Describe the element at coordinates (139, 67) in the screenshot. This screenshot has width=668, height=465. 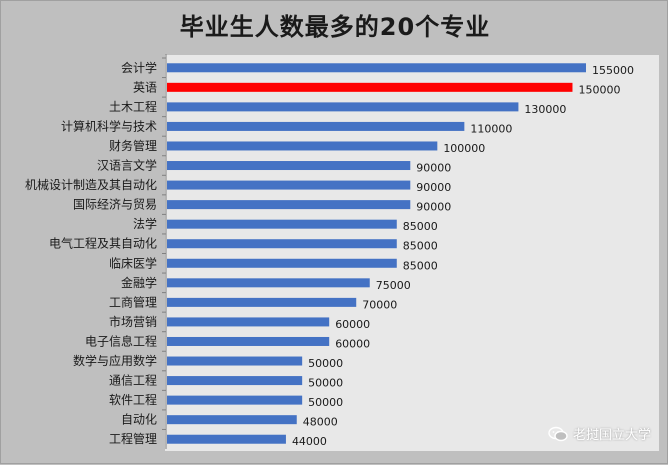
I see `category-label: 会计学` at that location.